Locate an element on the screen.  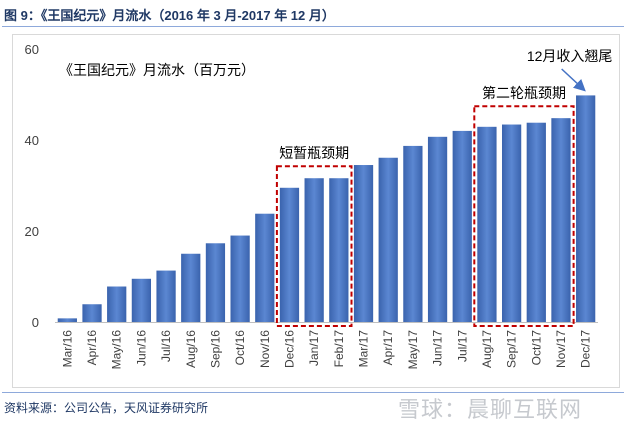
x-tick-label: Mar/16 is located at coordinates (67, 349).